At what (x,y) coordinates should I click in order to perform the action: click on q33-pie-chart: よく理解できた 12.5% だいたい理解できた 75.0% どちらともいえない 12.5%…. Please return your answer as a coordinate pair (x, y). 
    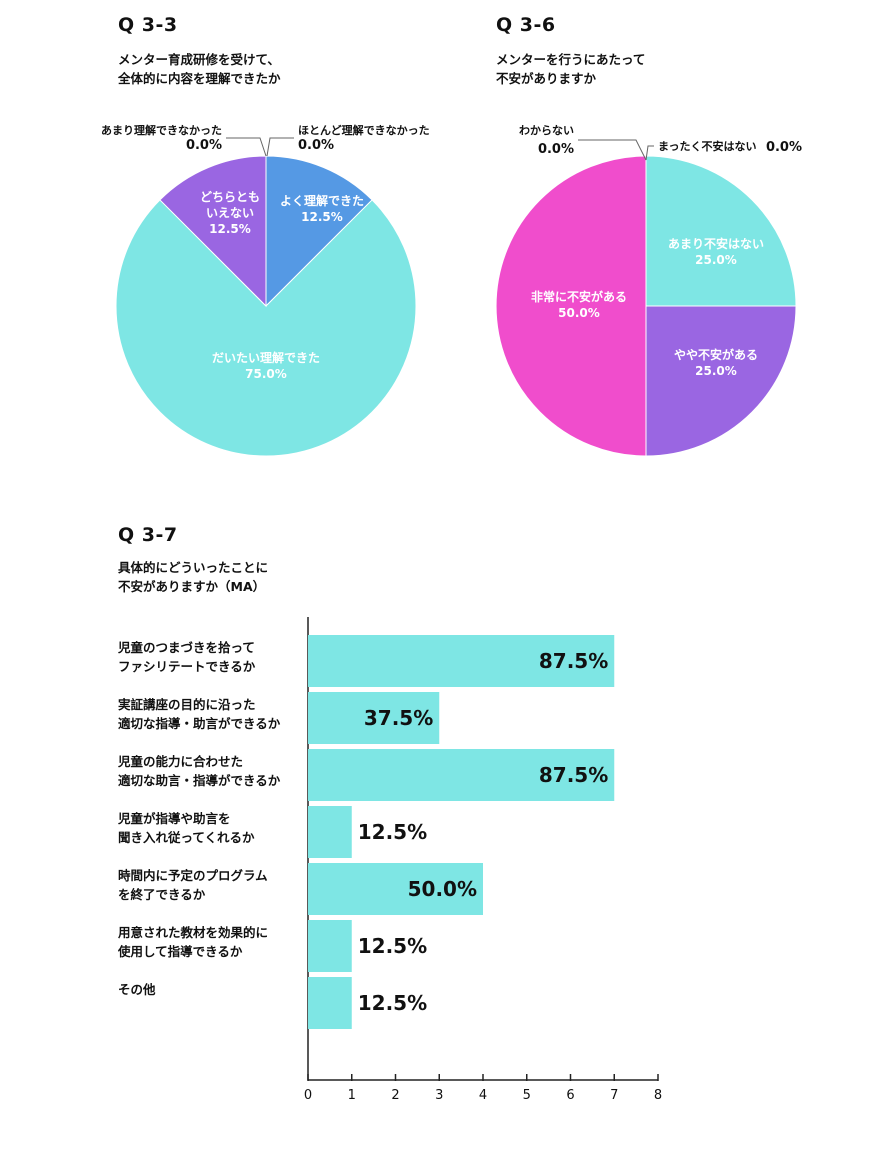
    Looking at the image, I should click on (265, 290).